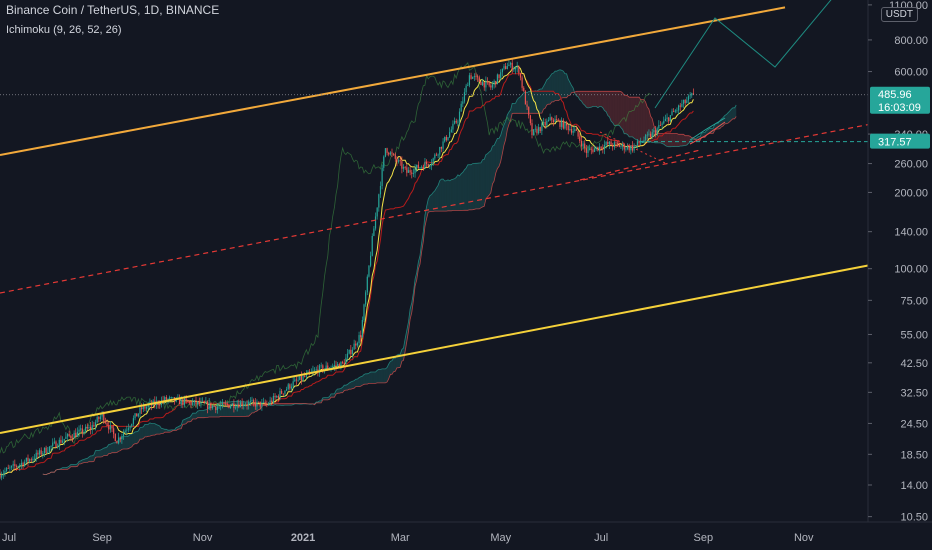 Image resolution: width=932 pixels, height=550 pixels. I want to click on indicator-legend: Ichimoku (9, 26, 52, 26), so click(64, 30).